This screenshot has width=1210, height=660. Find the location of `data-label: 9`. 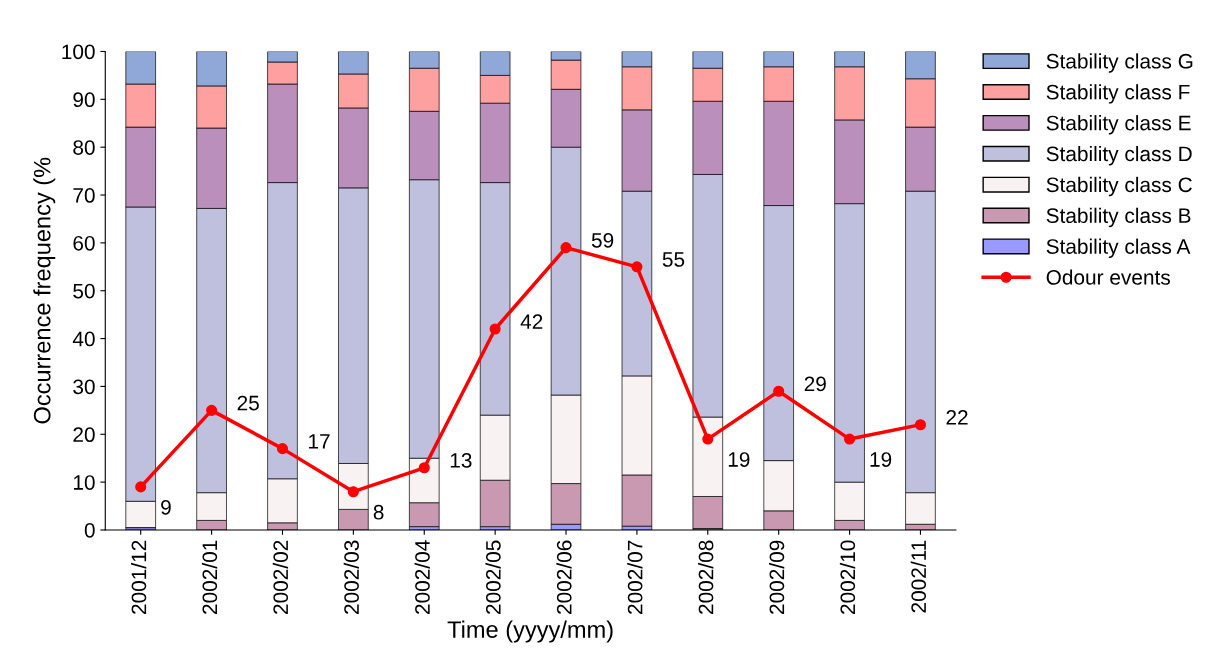

data-label: 9 is located at coordinates (166, 507).